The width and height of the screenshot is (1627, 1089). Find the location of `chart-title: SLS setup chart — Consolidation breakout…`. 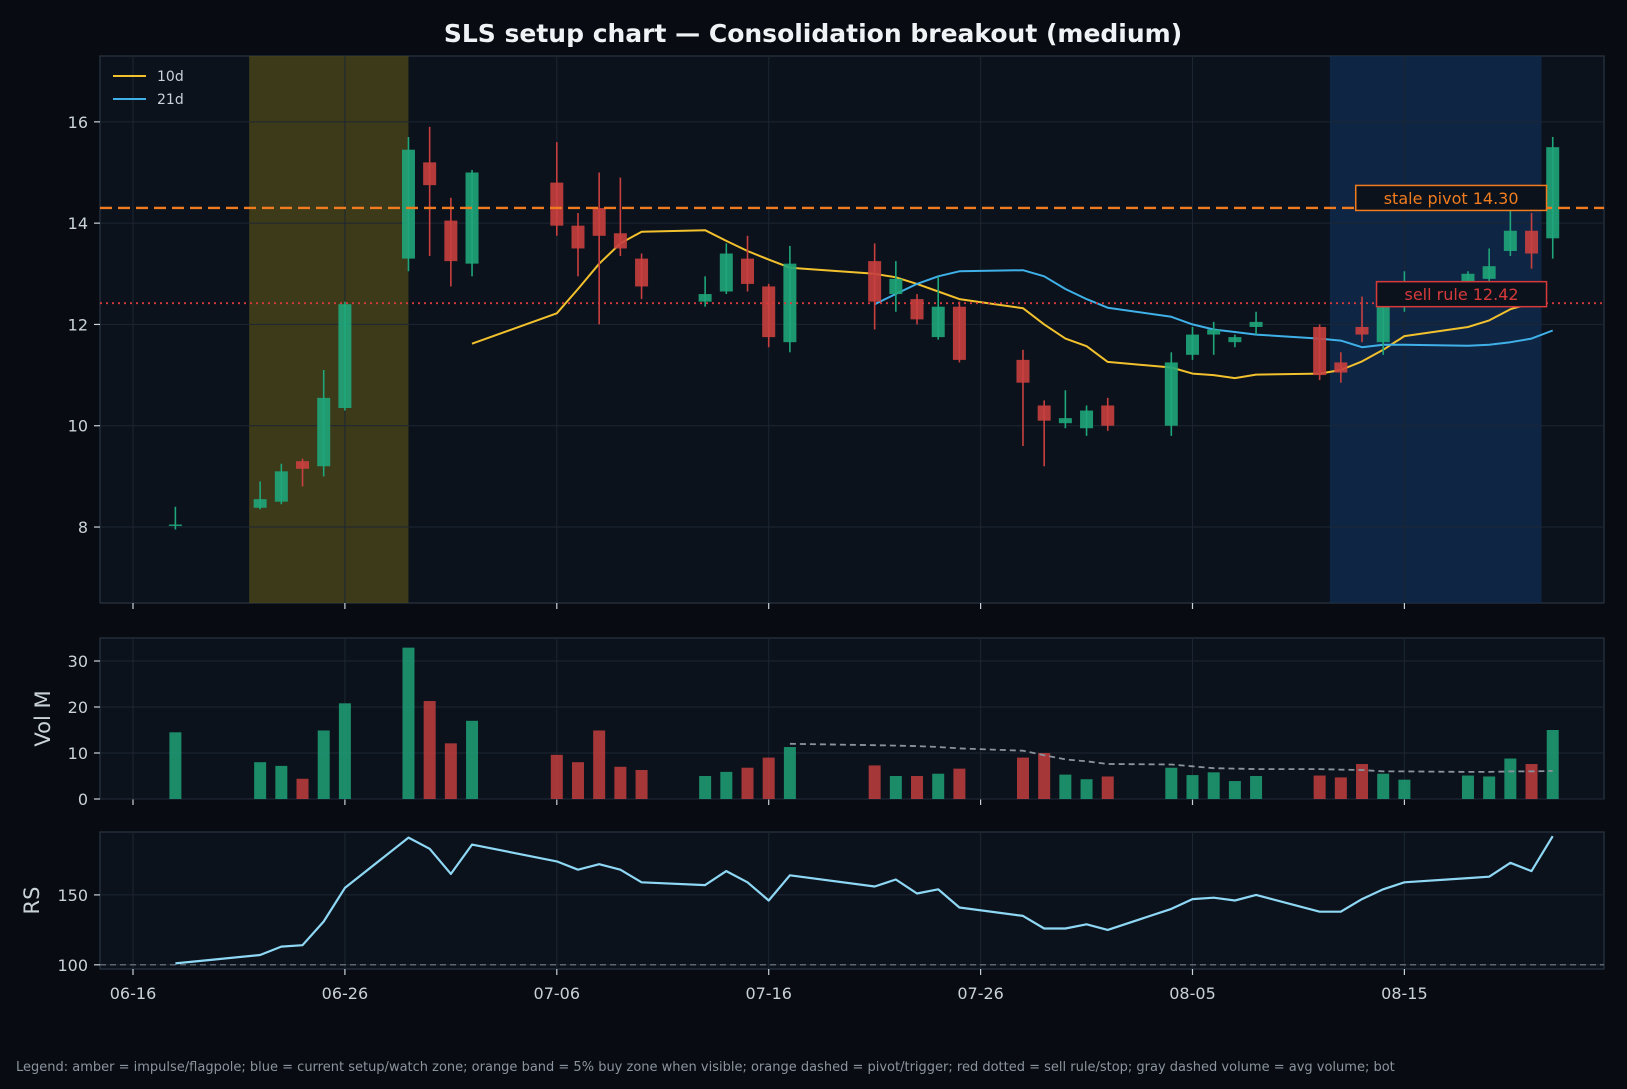

chart-title: SLS setup chart — Consolidation breakout… is located at coordinates (813, 33).